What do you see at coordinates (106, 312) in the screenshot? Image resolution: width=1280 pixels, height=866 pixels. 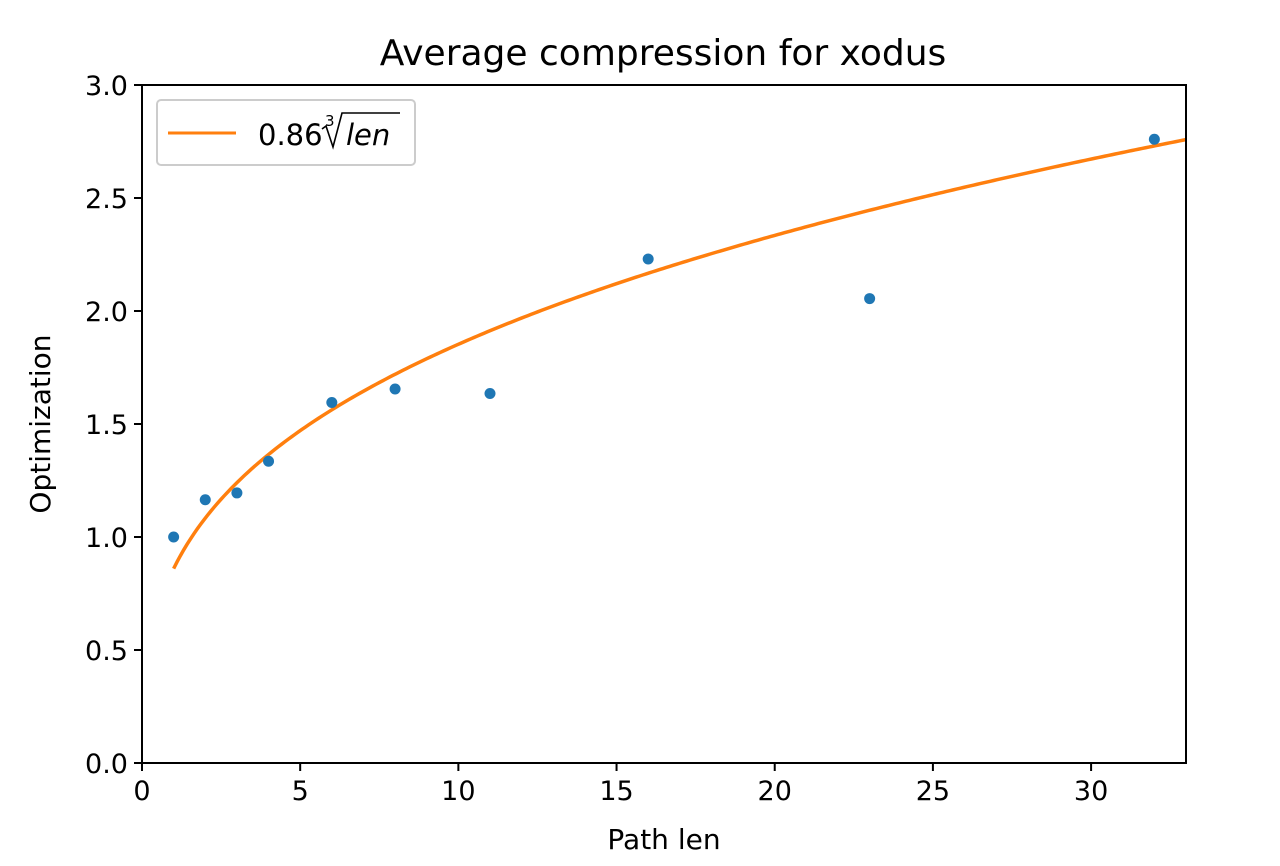 I see `y-tick-label: 2.0` at bounding box center [106, 312].